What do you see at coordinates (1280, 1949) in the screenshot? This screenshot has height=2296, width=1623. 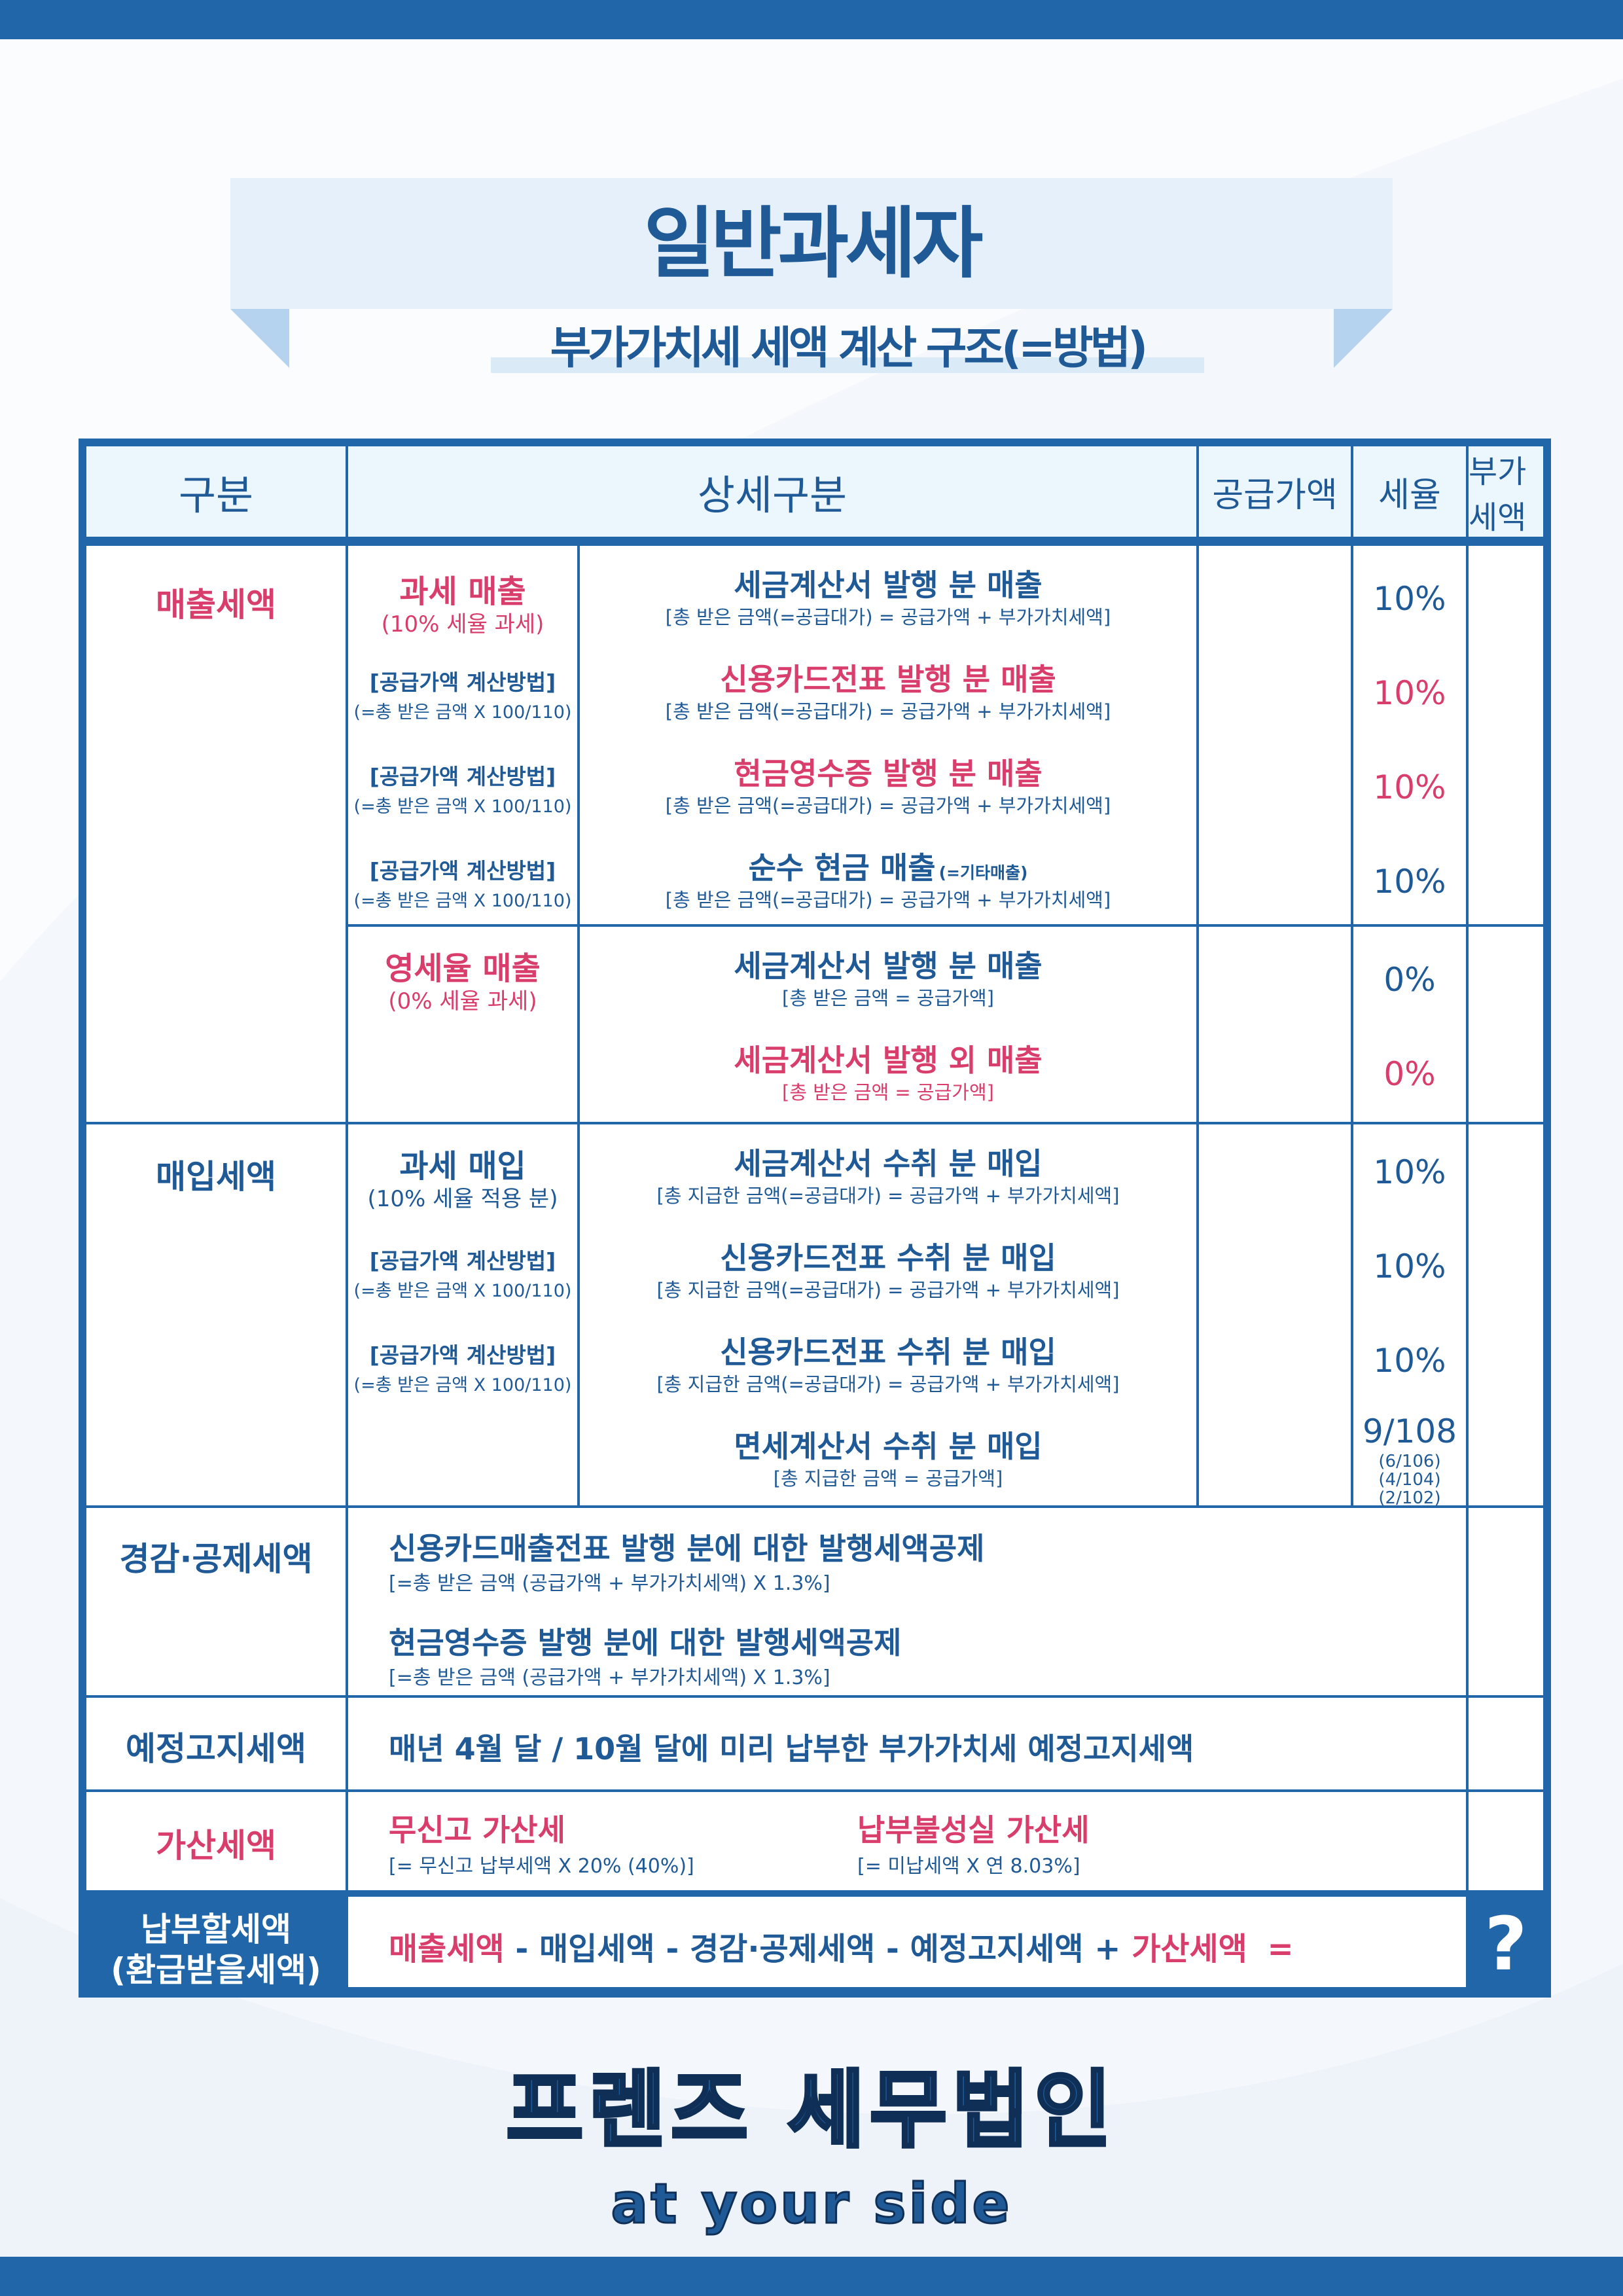 I see `formula-op-equals: =` at bounding box center [1280, 1949].